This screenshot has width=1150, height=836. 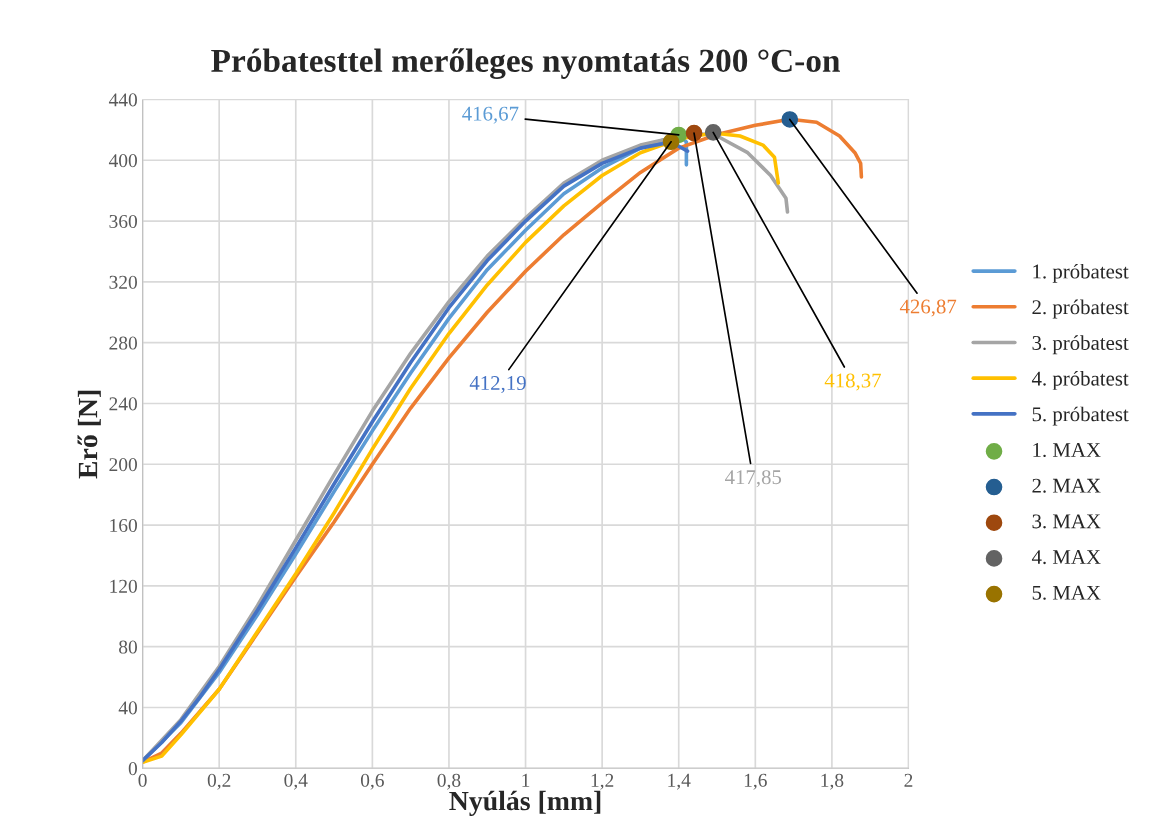 I want to click on x-tick-label: 0,2, so click(x=219, y=781).